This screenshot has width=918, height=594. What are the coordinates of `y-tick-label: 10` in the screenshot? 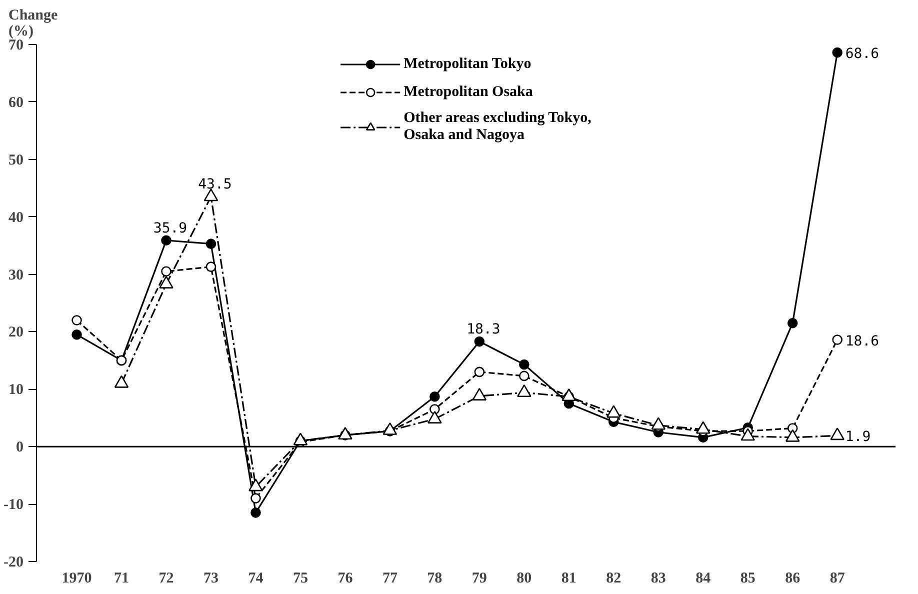 It's located at (16, 390).